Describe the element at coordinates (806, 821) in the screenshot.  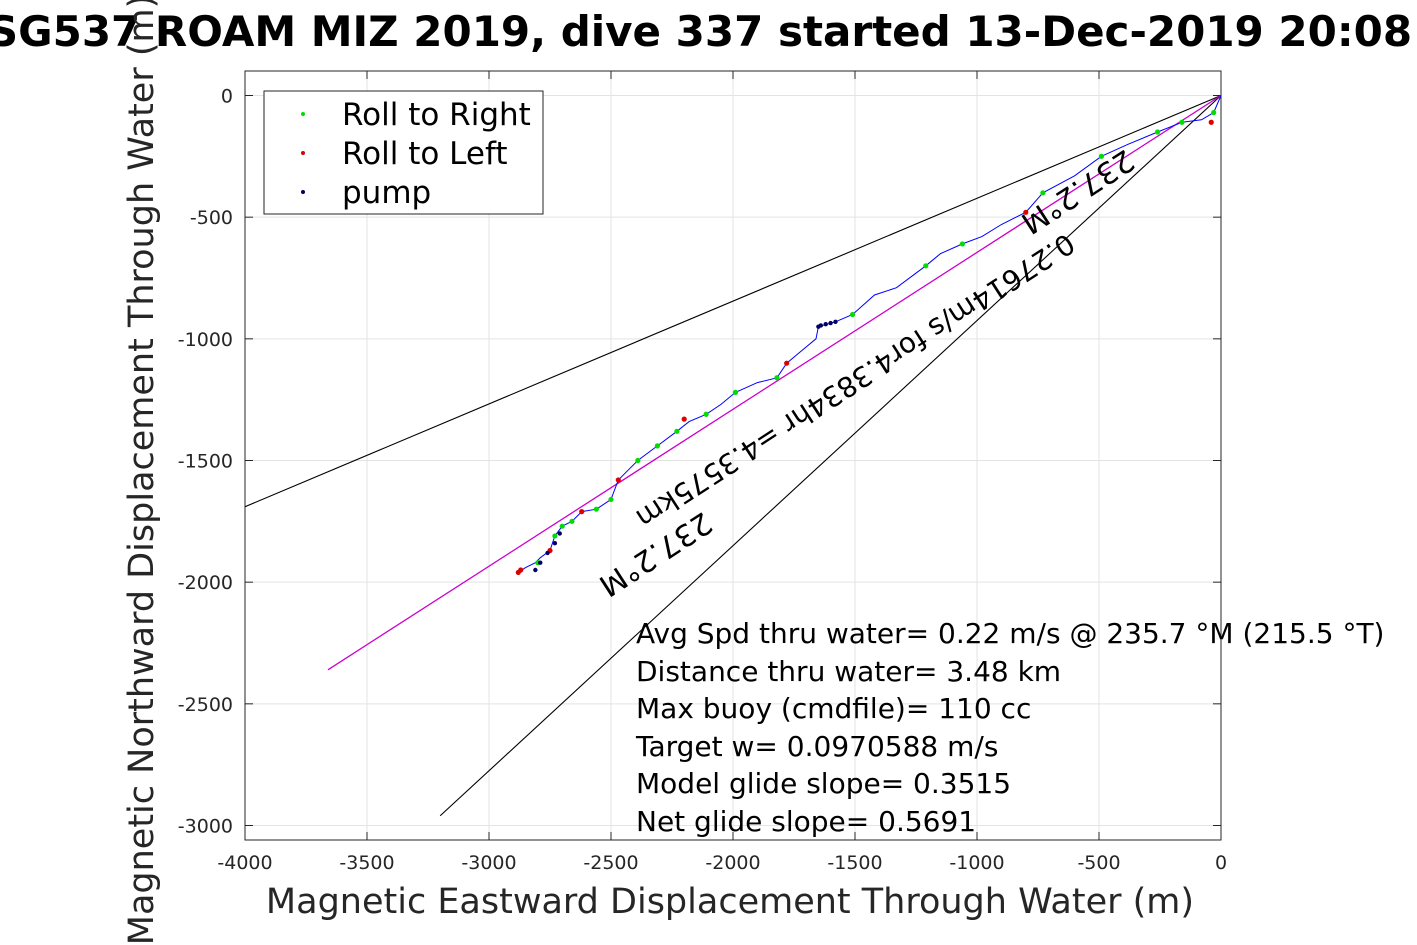
I see `stat-net-glide: Net glide slope= 0.5691` at that location.